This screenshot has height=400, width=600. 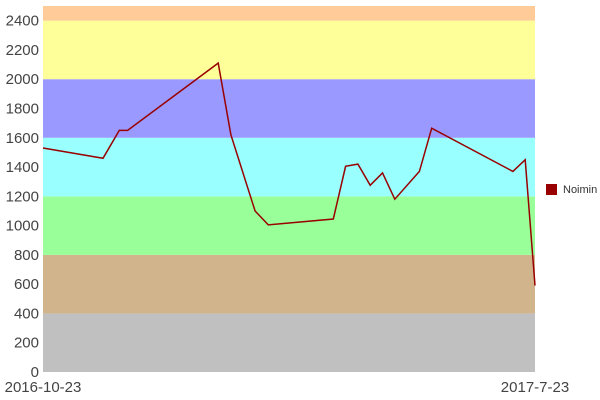 I want to click on y-tick-label: 800, so click(x=26, y=255).